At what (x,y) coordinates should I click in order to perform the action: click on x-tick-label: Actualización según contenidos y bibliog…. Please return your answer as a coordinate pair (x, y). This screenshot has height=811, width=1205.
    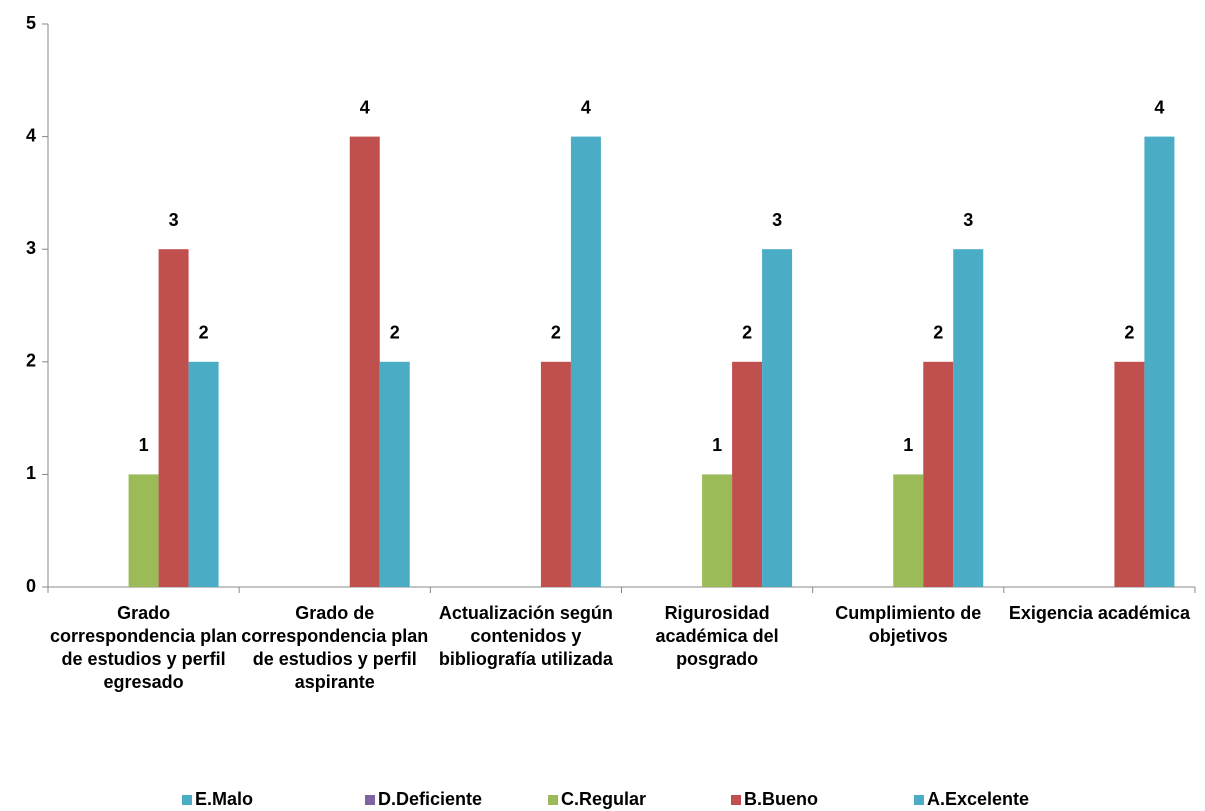
    Looking at the image, I should click on (525, 636).